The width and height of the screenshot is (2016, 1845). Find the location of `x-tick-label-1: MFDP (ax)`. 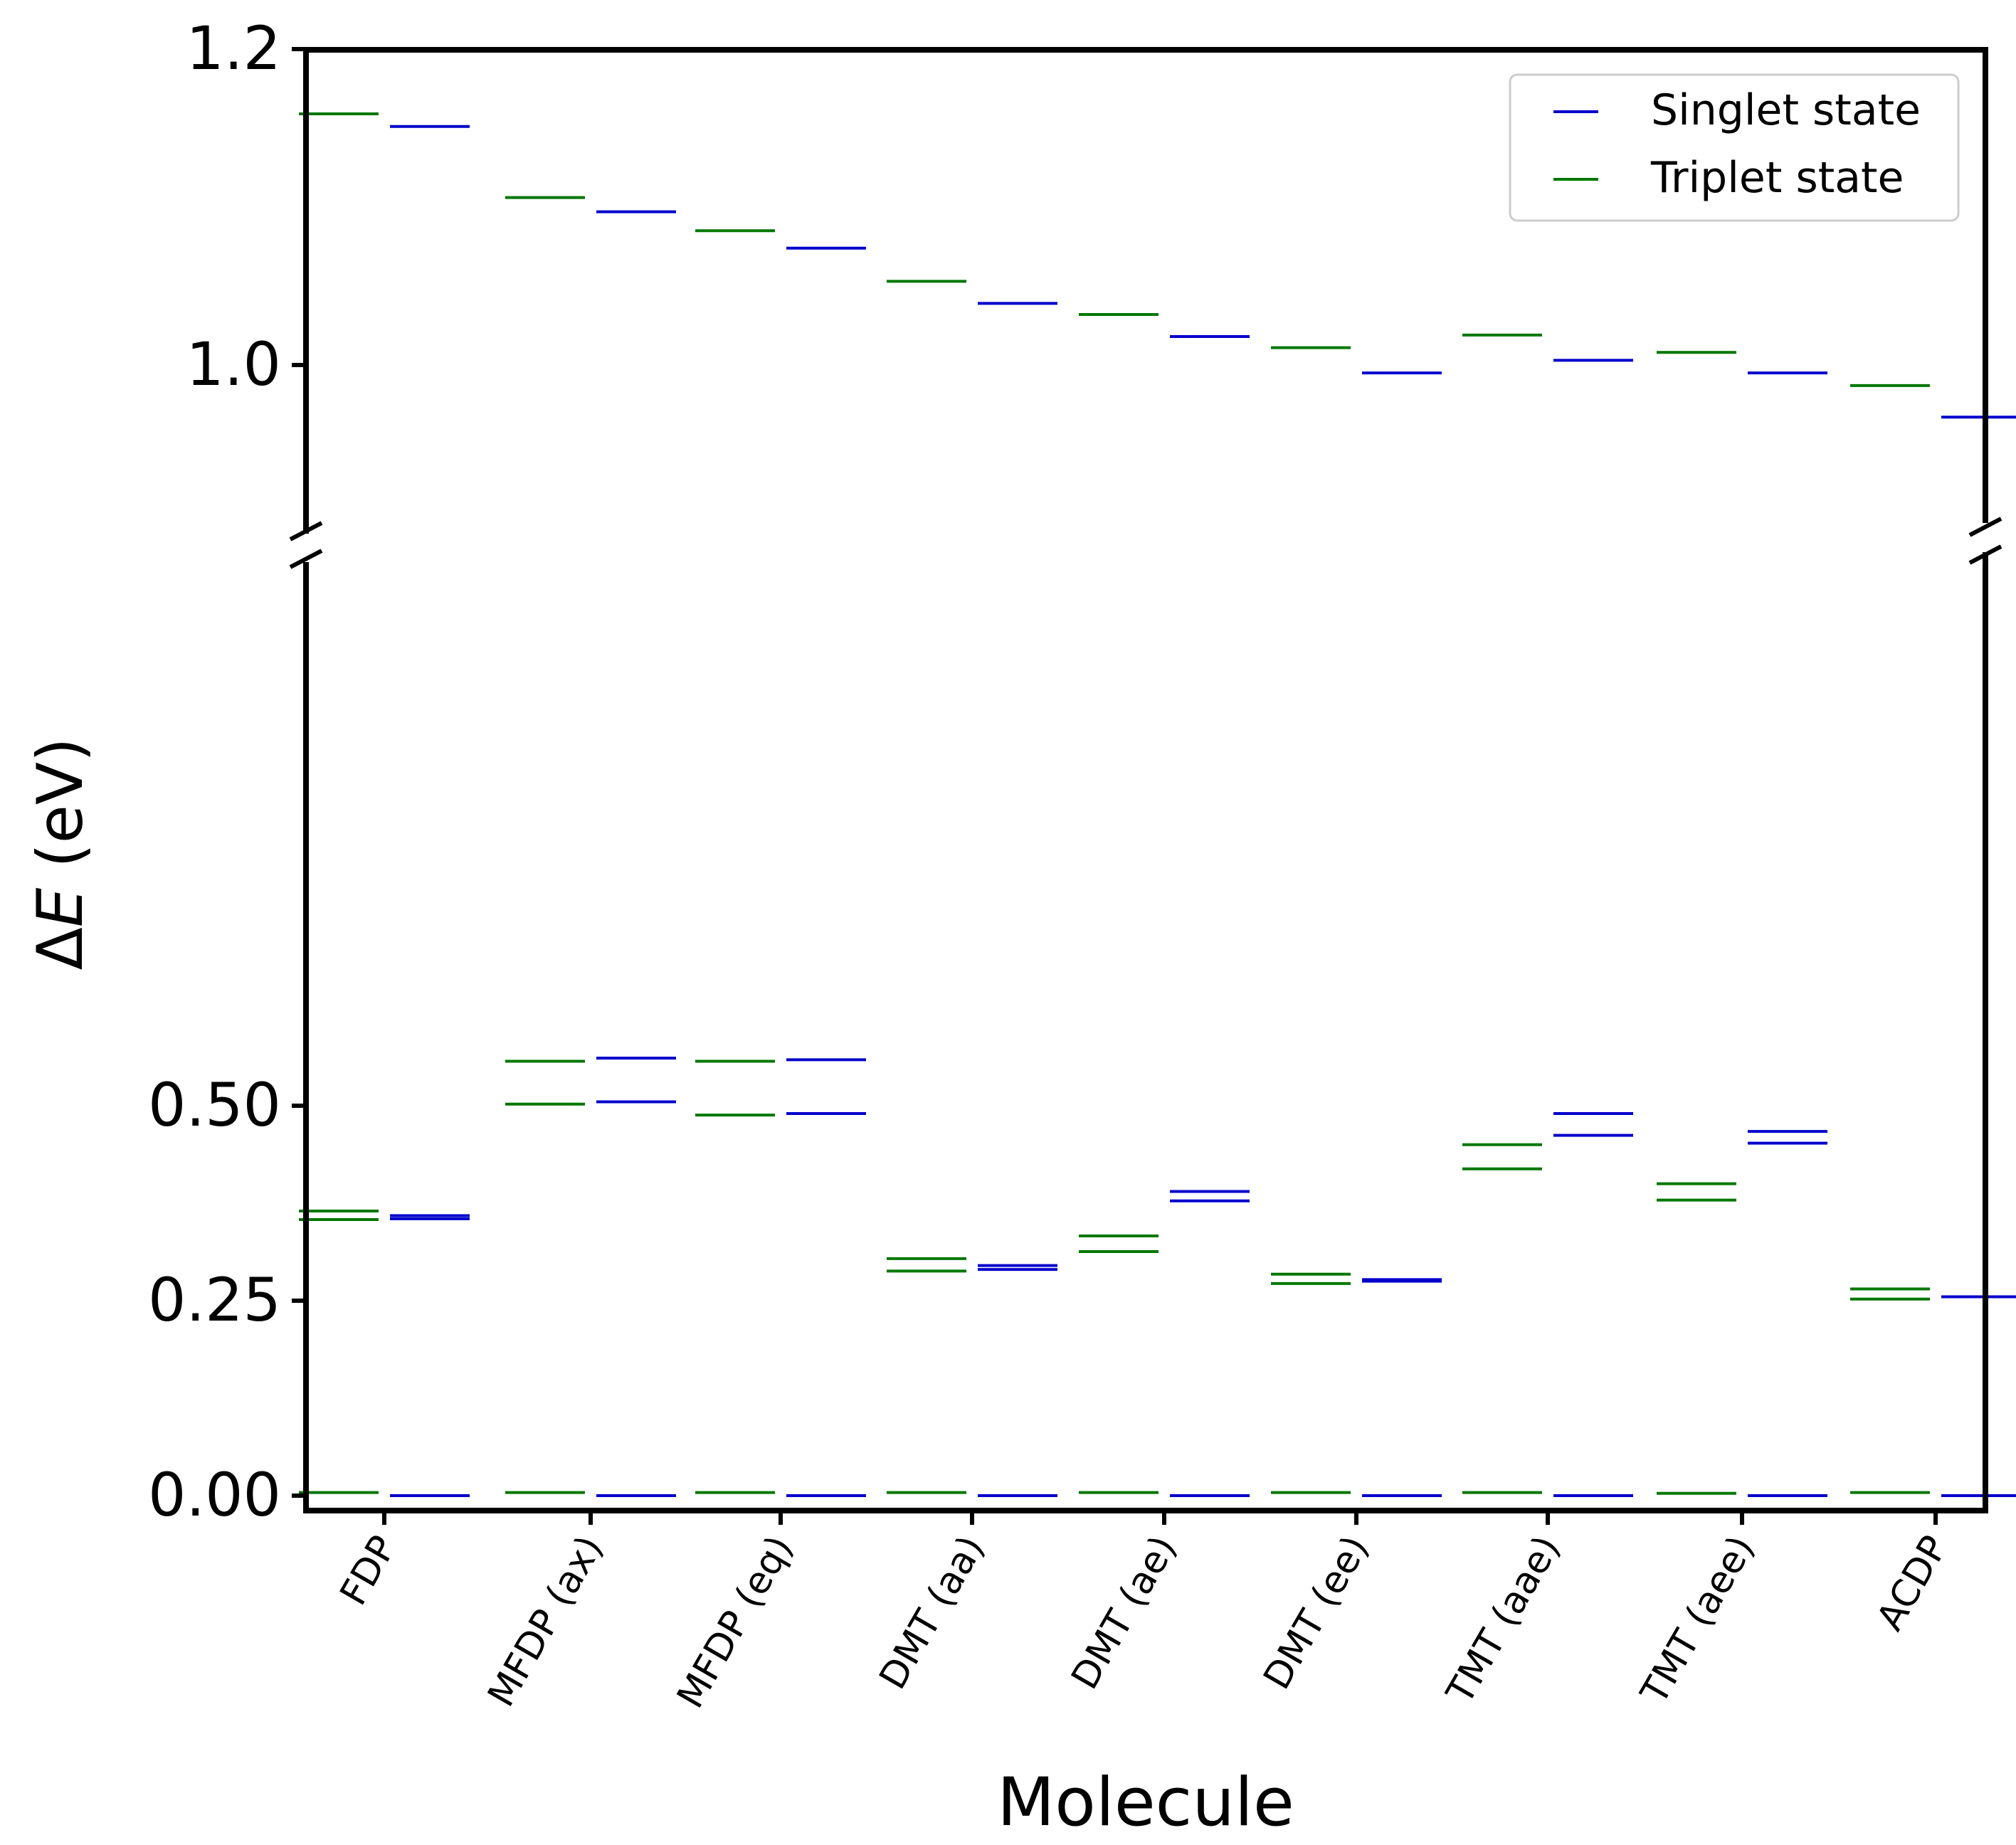

x-tick-label-1: MFDP (ax) is located at coordinates (545, 1621).